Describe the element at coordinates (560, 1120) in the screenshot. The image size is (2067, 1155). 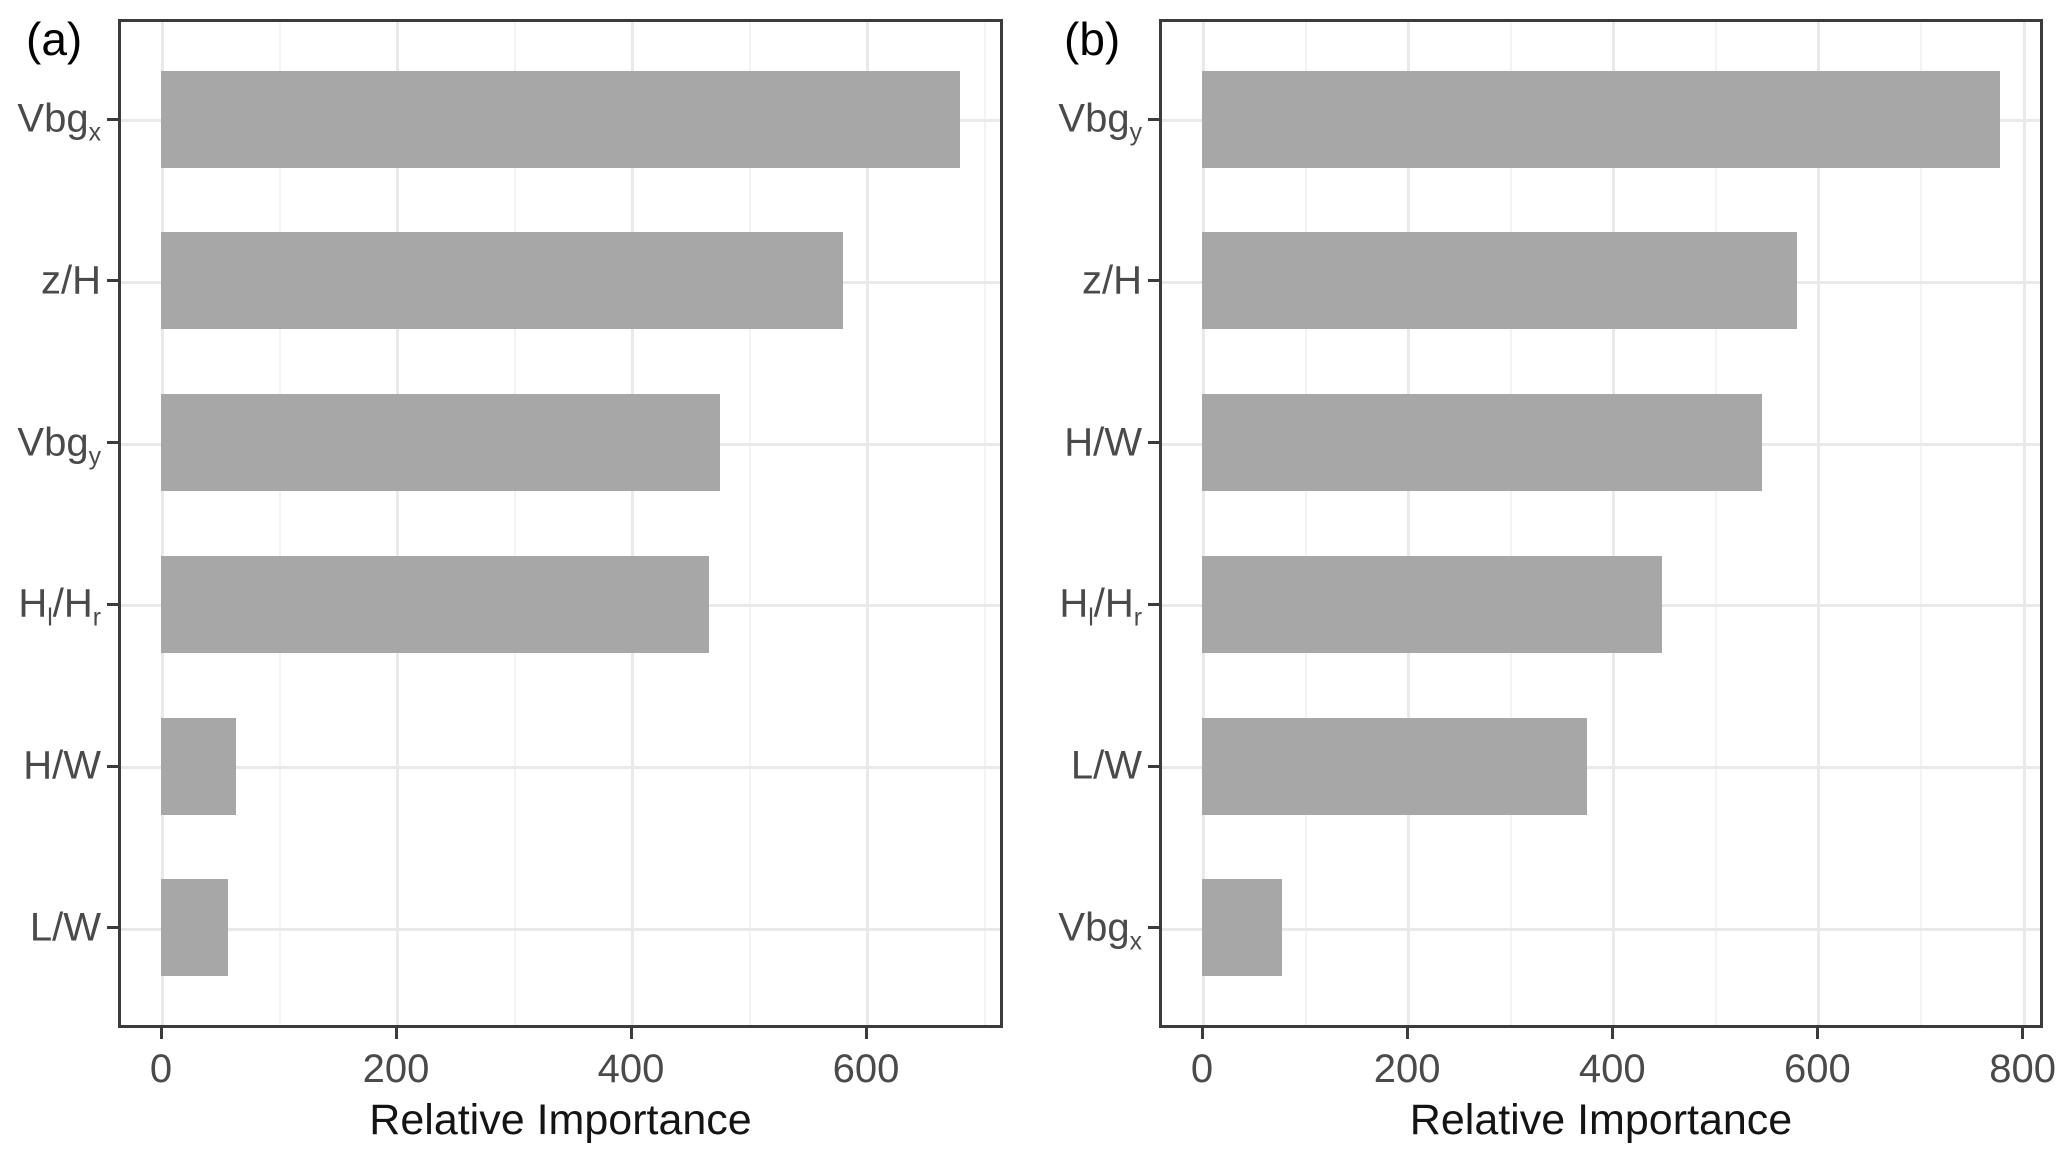
I see `x-axis-title-a: Relative Importance` at that location.